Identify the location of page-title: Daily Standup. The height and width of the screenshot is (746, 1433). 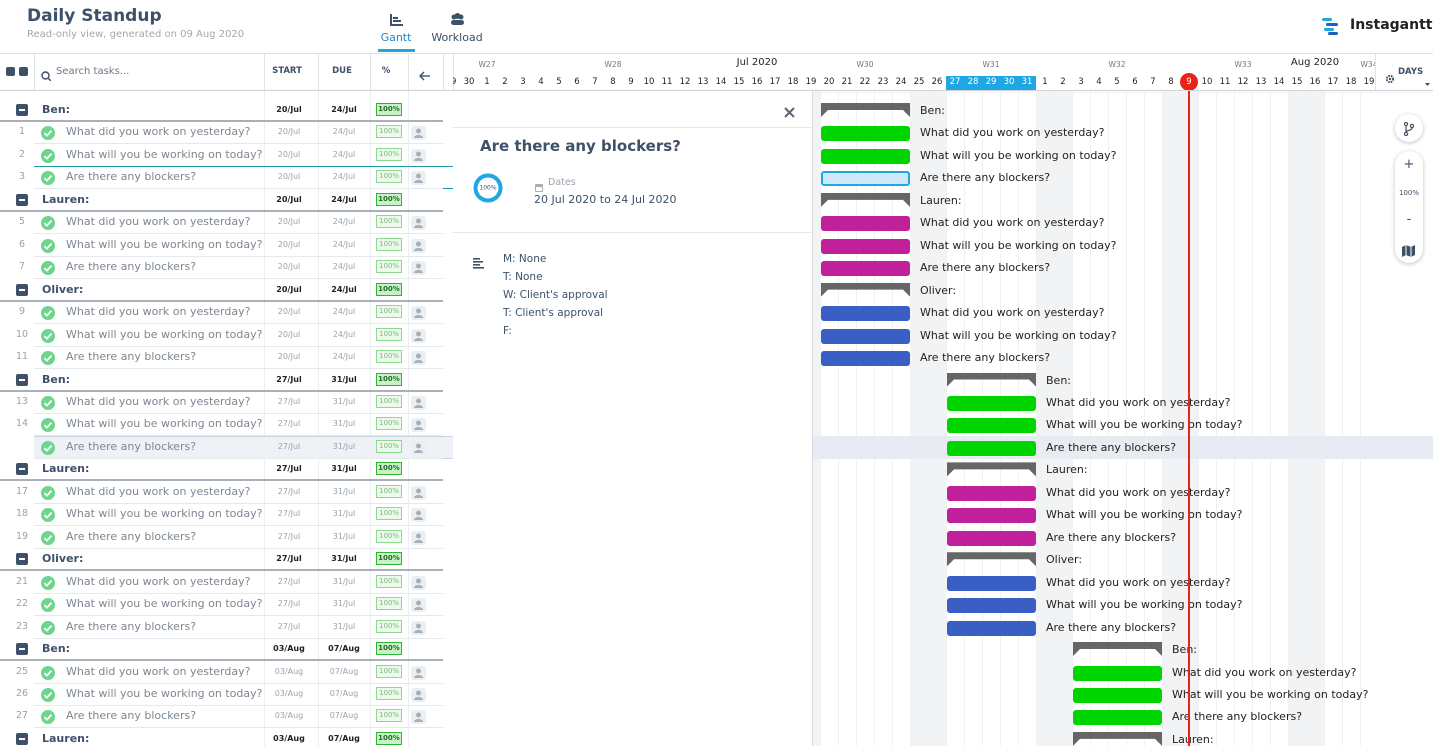
(94, 16).